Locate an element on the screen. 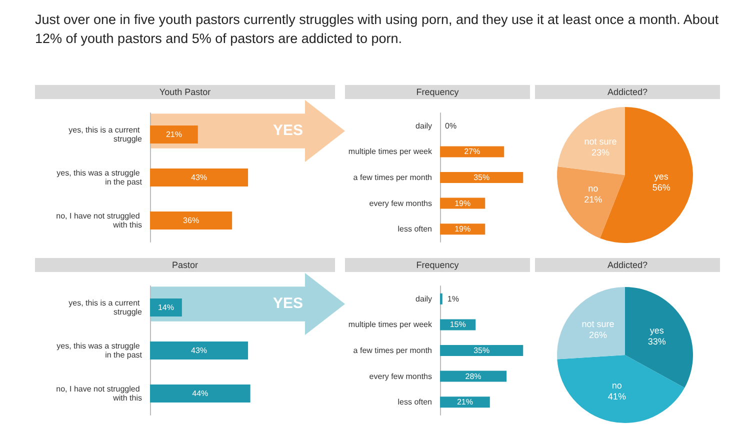  data-label: 0% is located at coordinates (451, 125).